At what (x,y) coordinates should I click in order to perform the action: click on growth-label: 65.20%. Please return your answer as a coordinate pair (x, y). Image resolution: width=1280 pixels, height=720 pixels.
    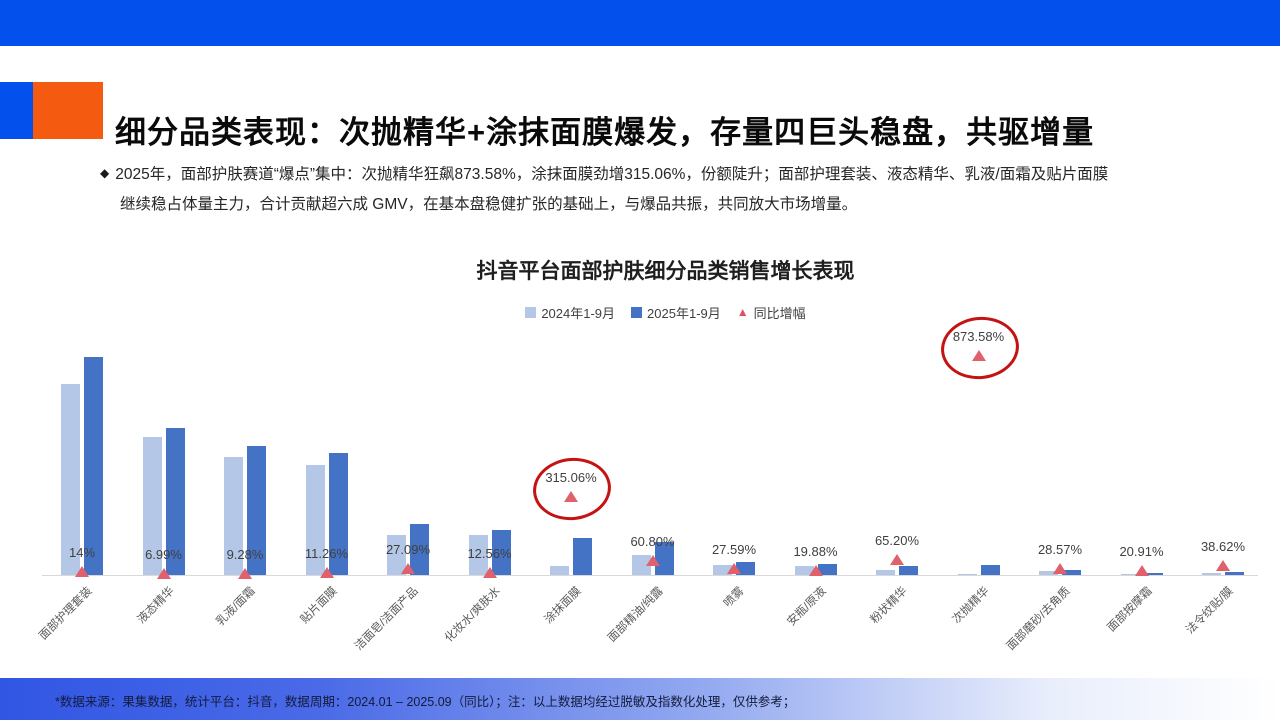
    Looking at the image, I should click on (897, 540).